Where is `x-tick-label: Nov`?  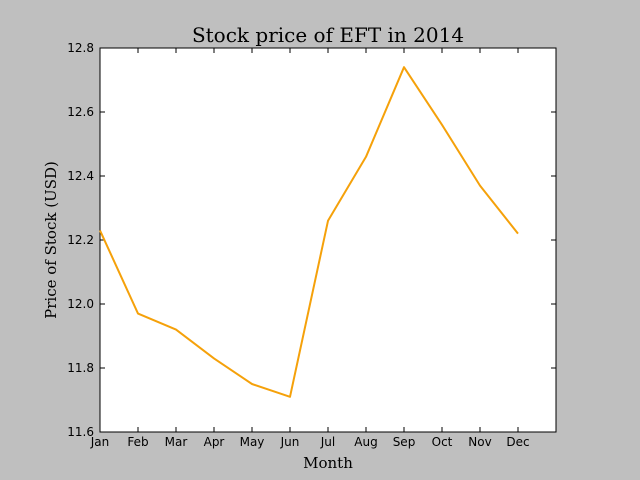 x-tick-label: Nov is located at coordinates (479, 442).